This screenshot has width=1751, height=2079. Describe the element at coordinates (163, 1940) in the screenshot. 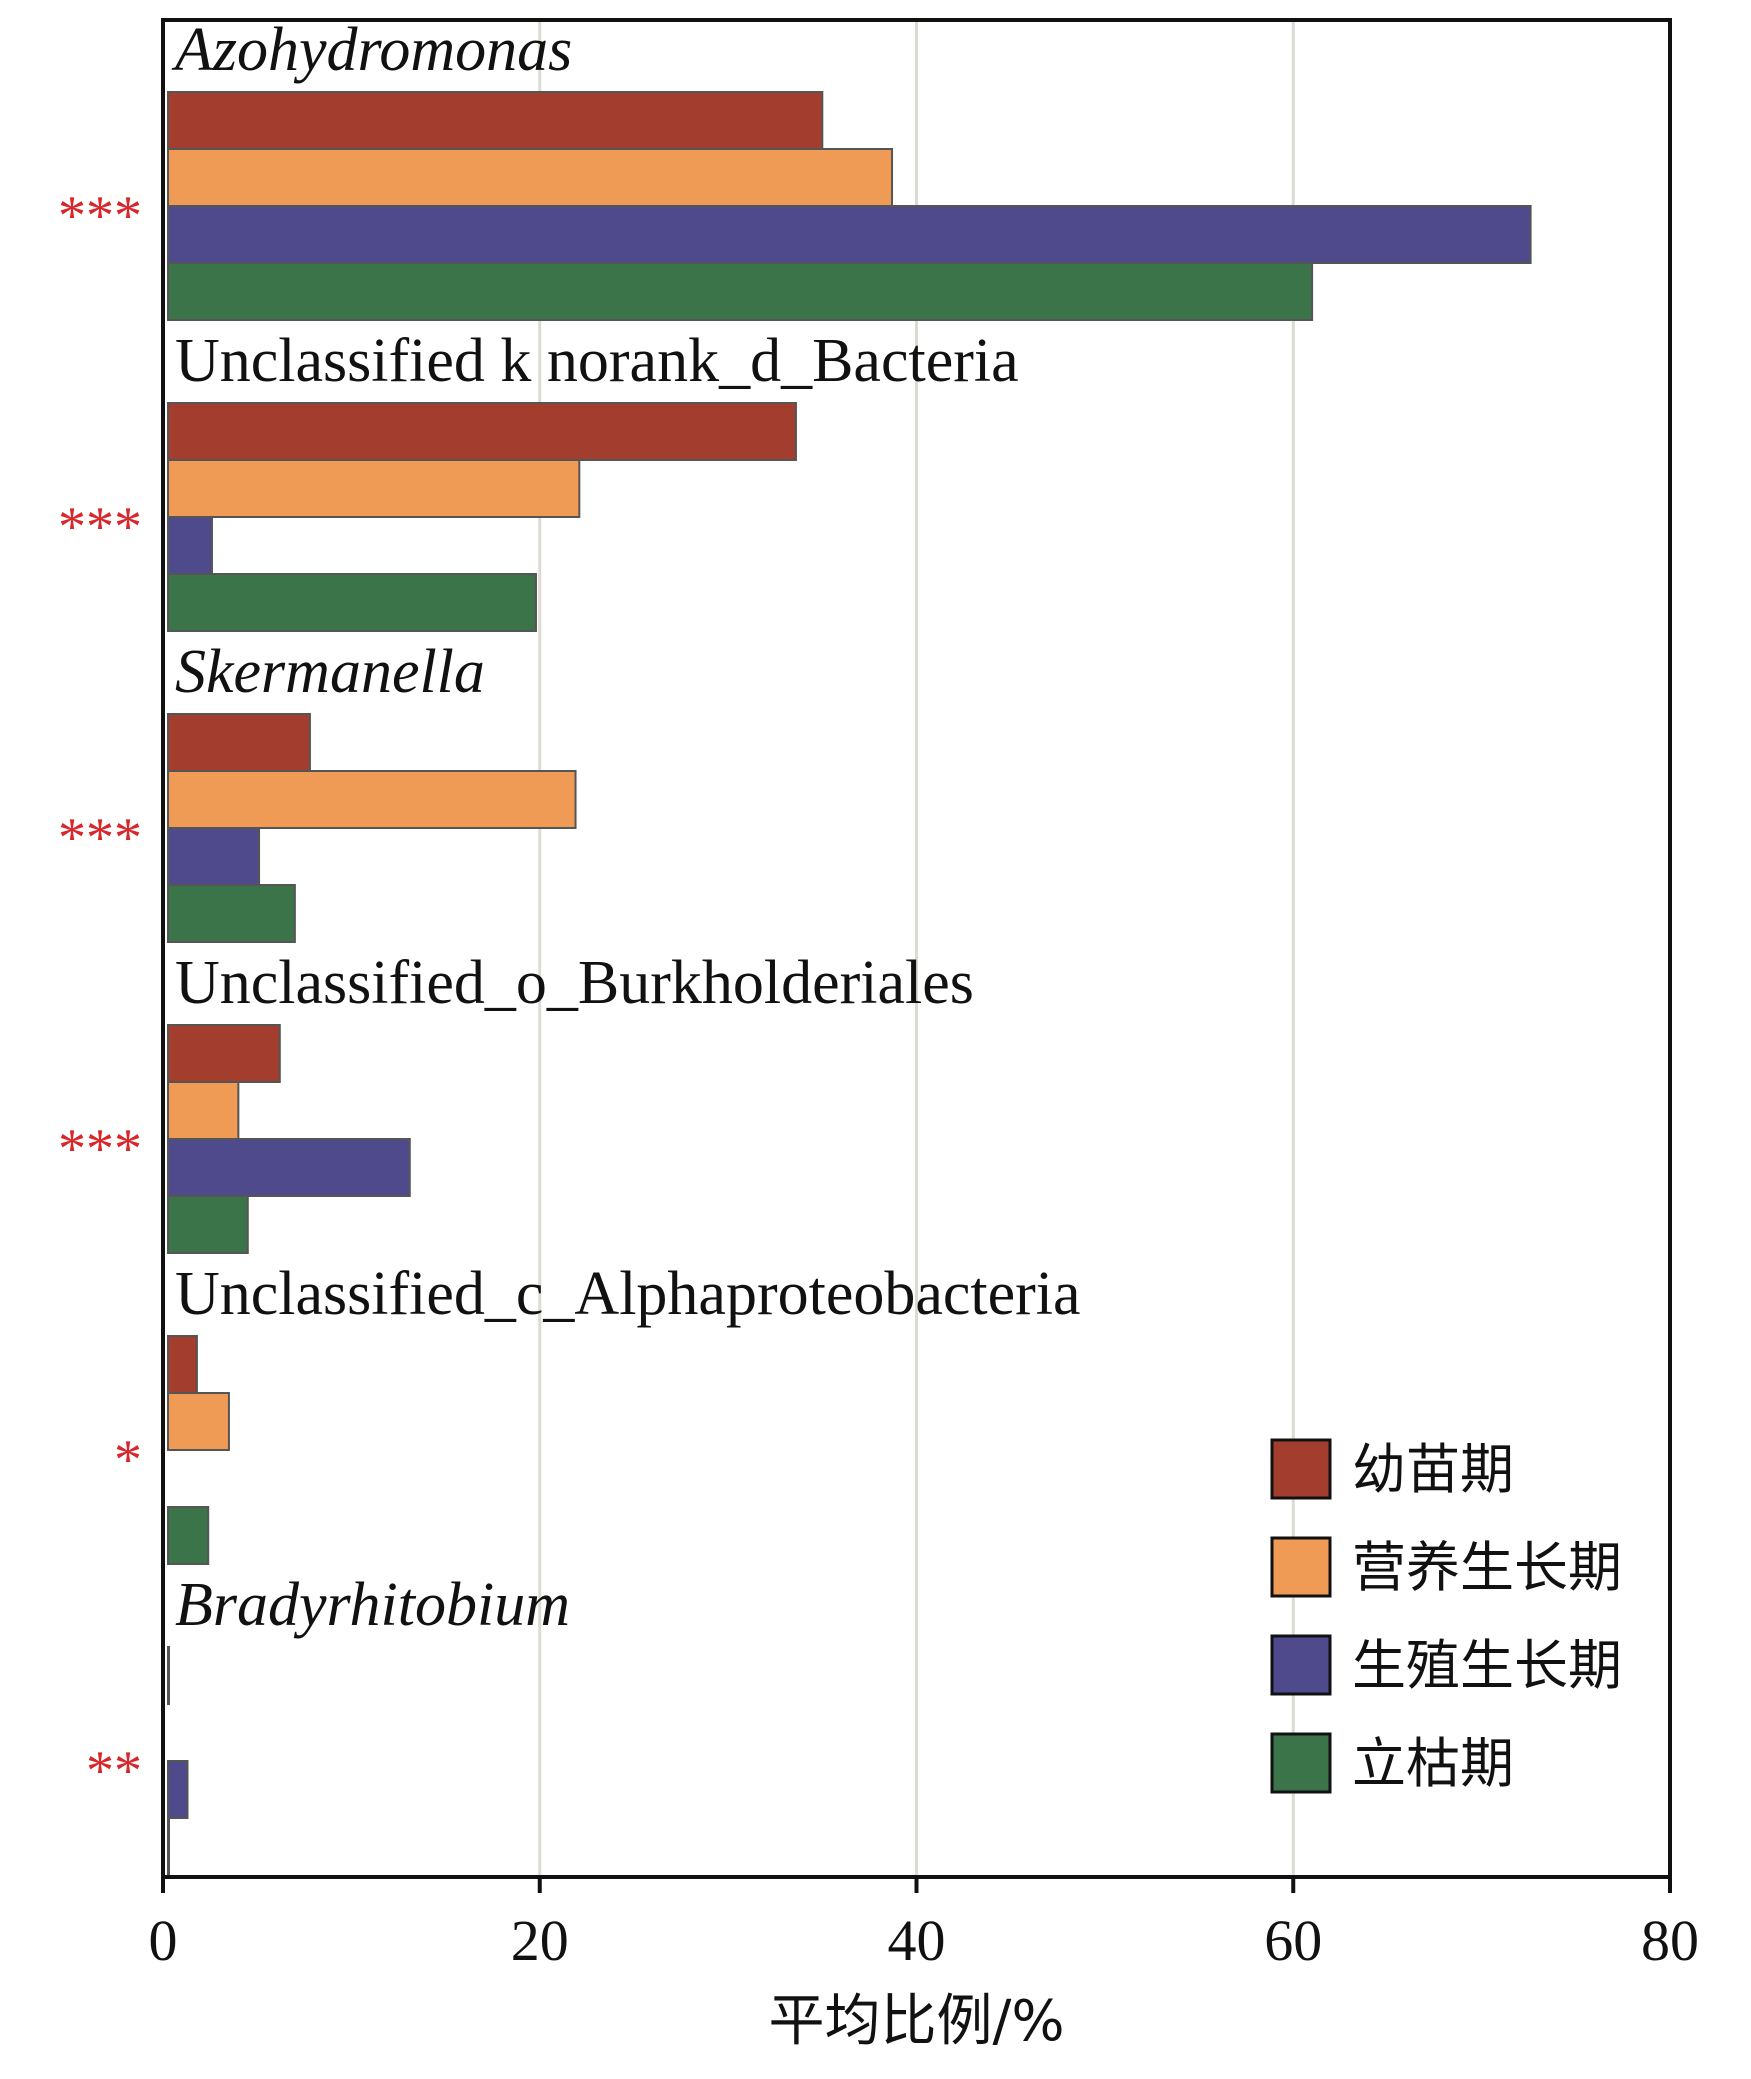

I see `x-tick-label: 0` at that location.